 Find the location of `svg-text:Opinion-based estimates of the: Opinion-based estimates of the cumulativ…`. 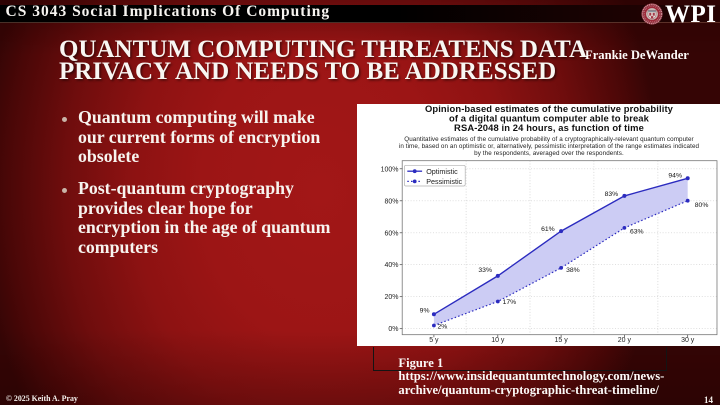

svg-text:Opinion-based estimates of the: Opinion-based estimates of the cumulativ… is located at coordinates (548, 109).